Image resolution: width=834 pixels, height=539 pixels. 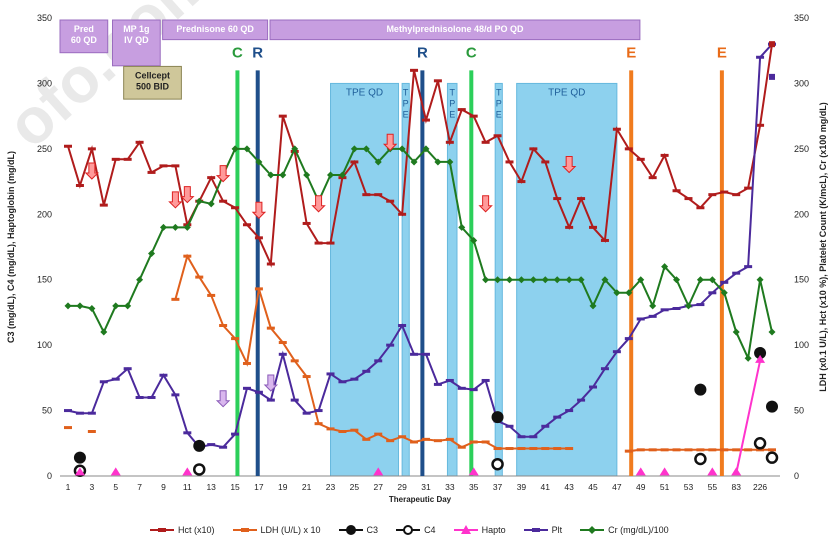 What do you see at coordinates (593, 487) in the screenshot?
I see `x-tick-label: 45` at bounding box center [593, 487].